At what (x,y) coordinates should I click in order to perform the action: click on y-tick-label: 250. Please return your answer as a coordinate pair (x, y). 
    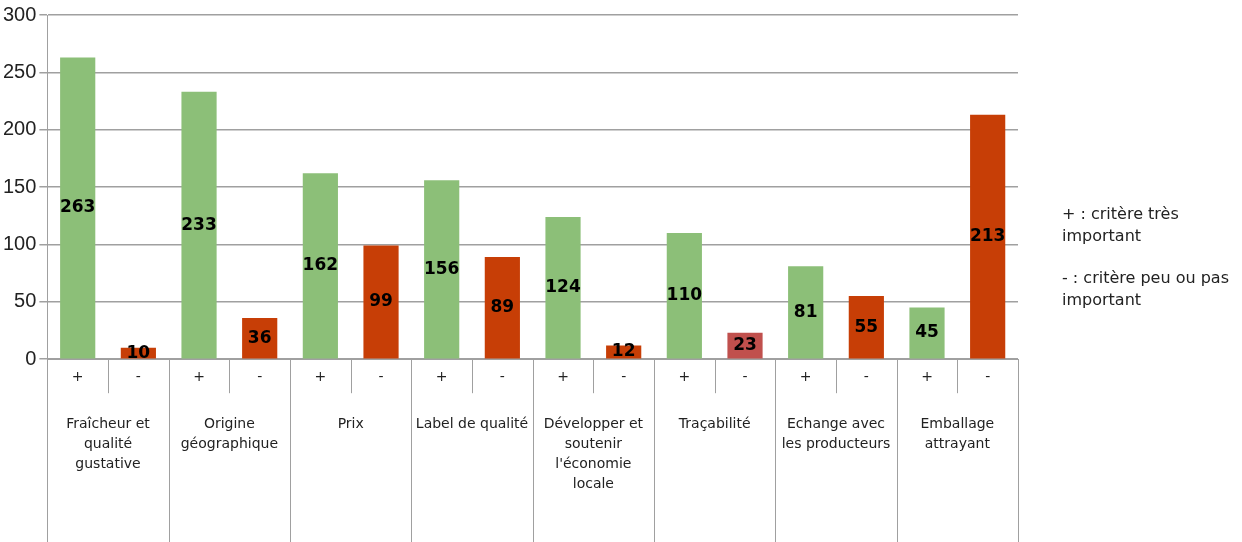
    Looking at the image, I should click on (19, 70).